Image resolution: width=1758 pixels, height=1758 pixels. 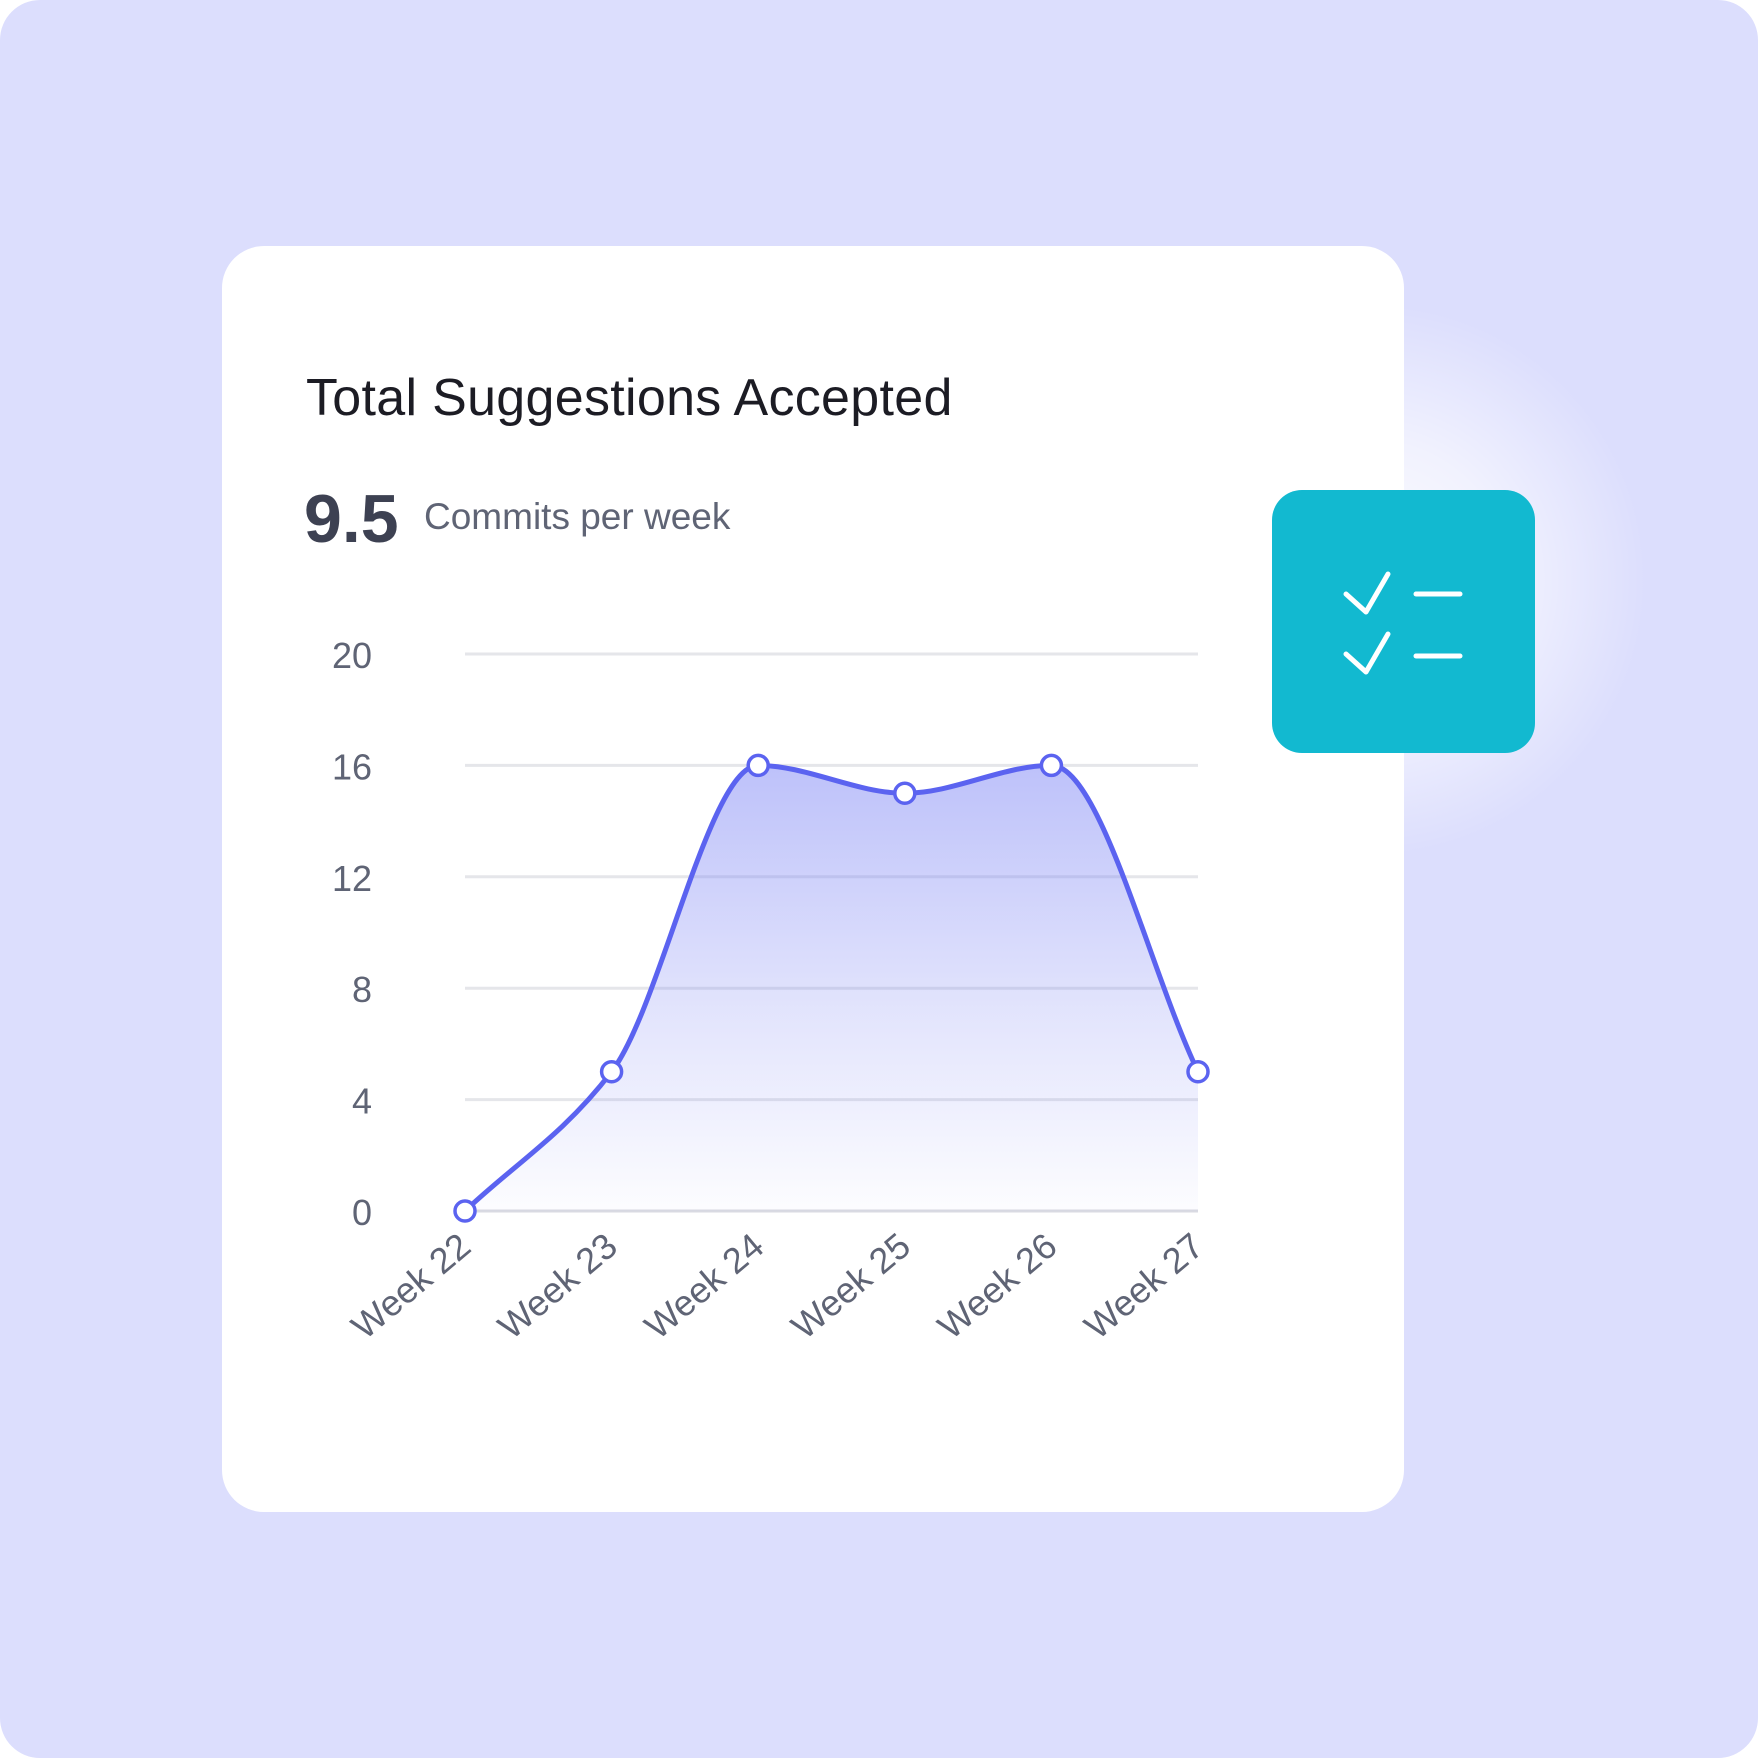 What do you see at coordinates (351, 519) in the screenshot?
I see `metric-value: 9.5` at bounding box center [351, 519].